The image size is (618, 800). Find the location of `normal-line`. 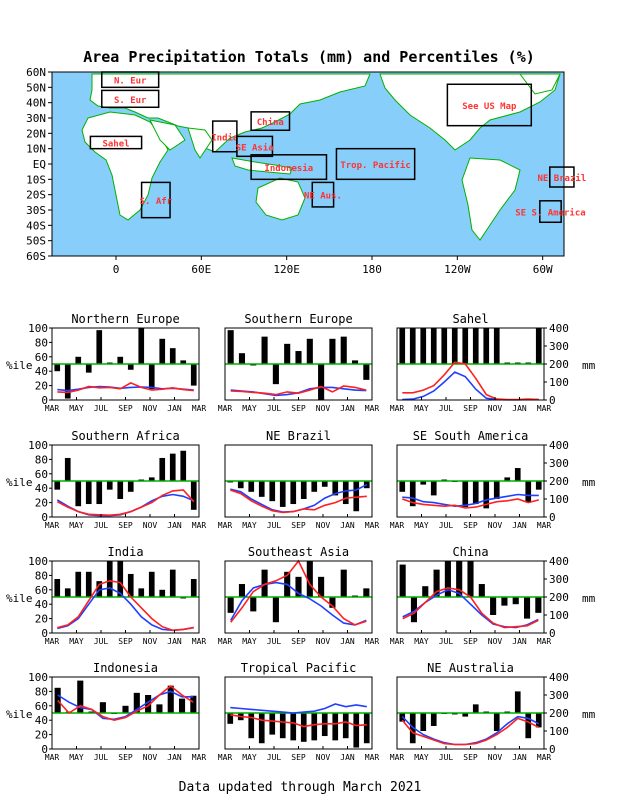

normal-line is located at coordinates (470, 386).